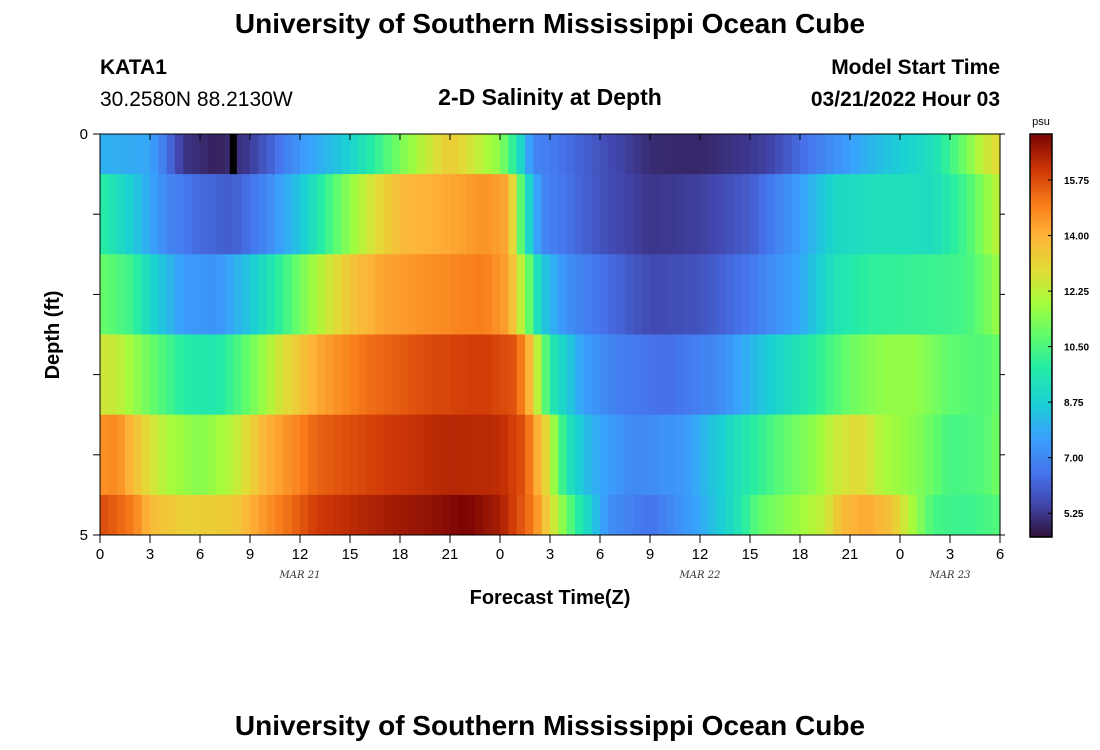 The height and width of the screenshot is (750, 1100). I want to click on colorbar-unit: psu, so click(1041, 122).